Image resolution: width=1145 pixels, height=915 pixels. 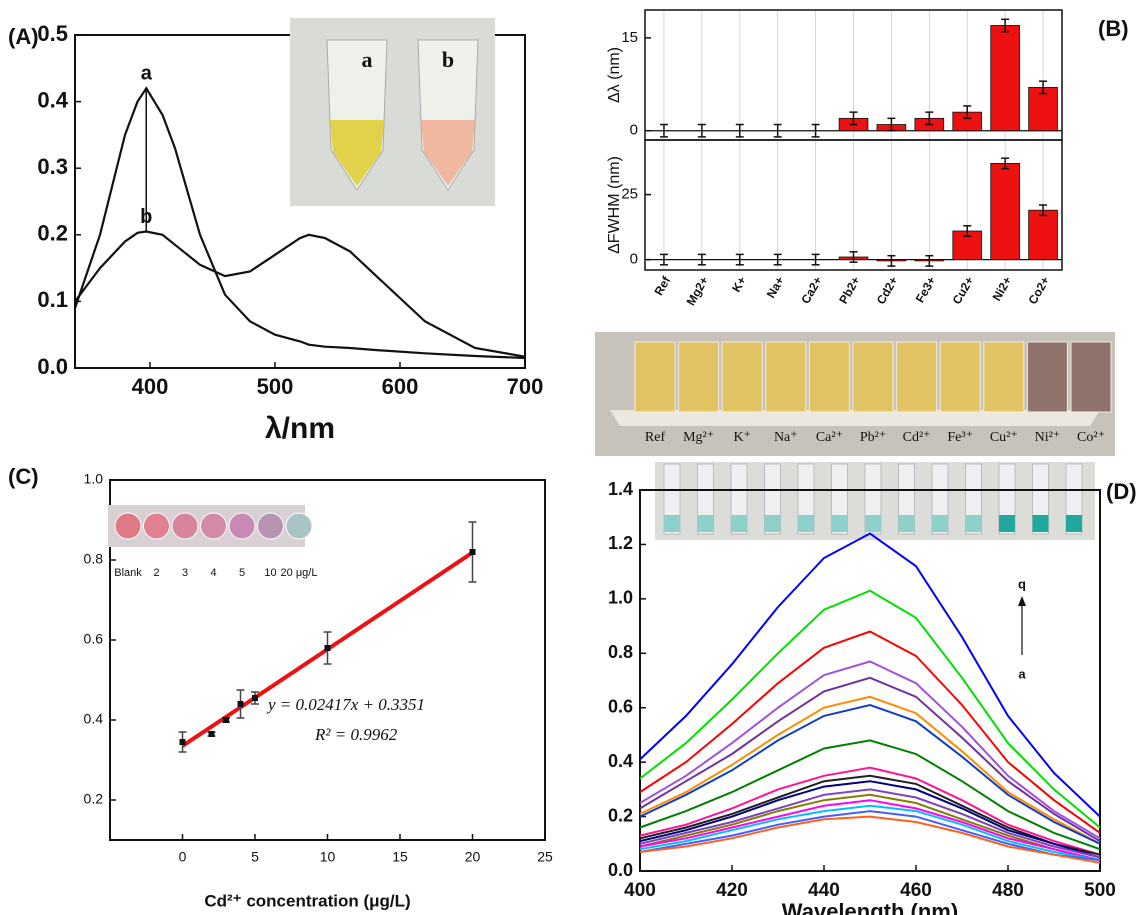 I want to click on inset-label: Blank, so click(x=128, y=573).